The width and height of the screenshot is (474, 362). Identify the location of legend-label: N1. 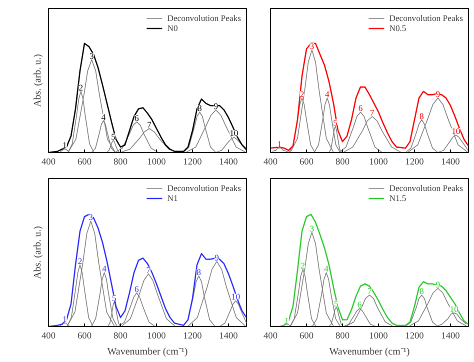
(173, 198).